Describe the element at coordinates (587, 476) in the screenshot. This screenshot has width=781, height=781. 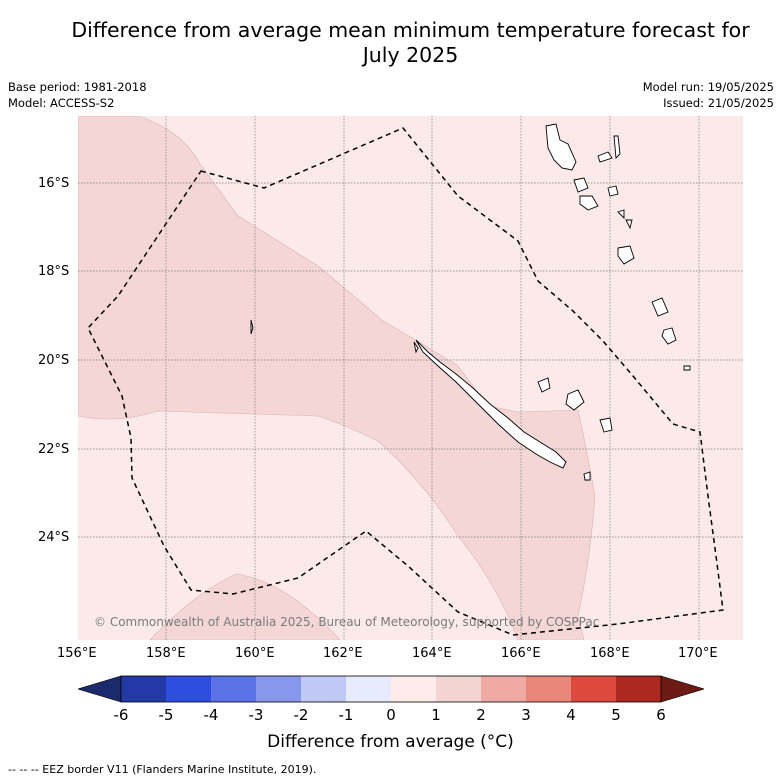
I see `isle-of-pines` at that location.